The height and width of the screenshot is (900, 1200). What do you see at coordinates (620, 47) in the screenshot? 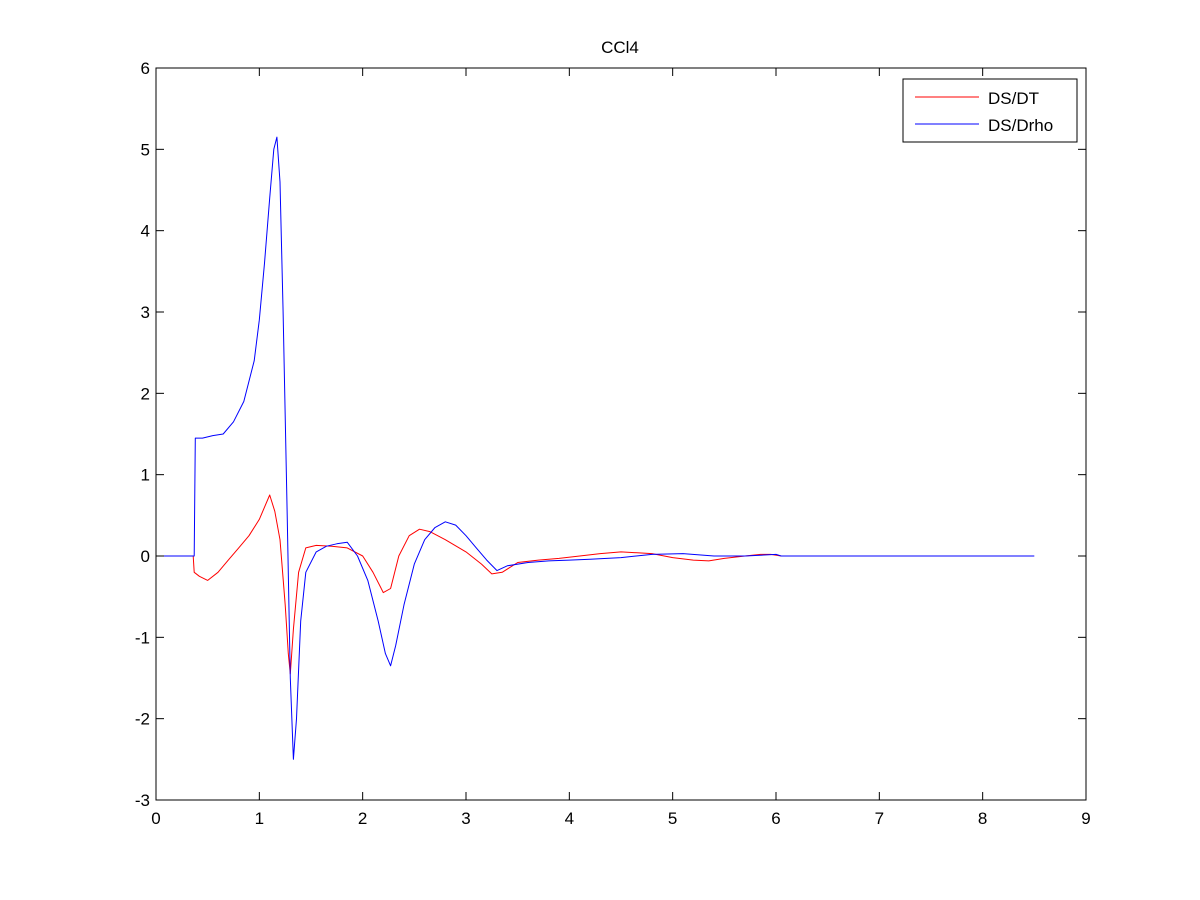
I see `chart-title: CCl4` at bounding box center [620, 47].